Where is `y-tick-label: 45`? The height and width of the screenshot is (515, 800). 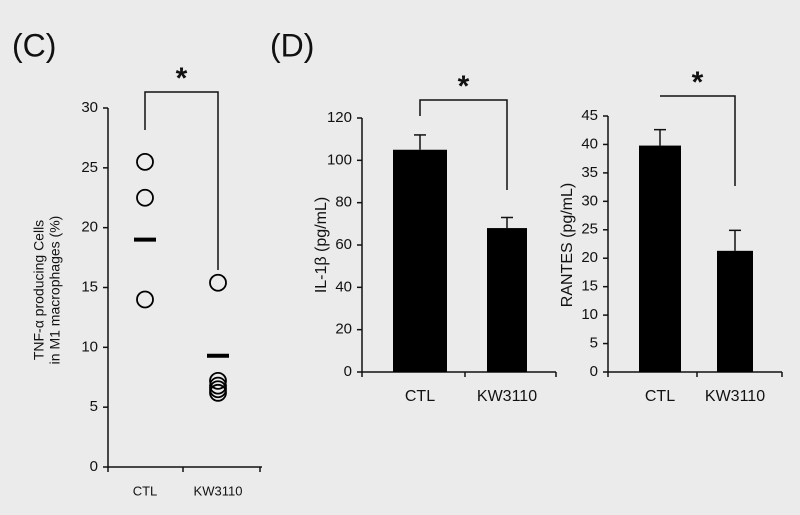
y-tick-label: 45 is located at coordinates (589, 115).